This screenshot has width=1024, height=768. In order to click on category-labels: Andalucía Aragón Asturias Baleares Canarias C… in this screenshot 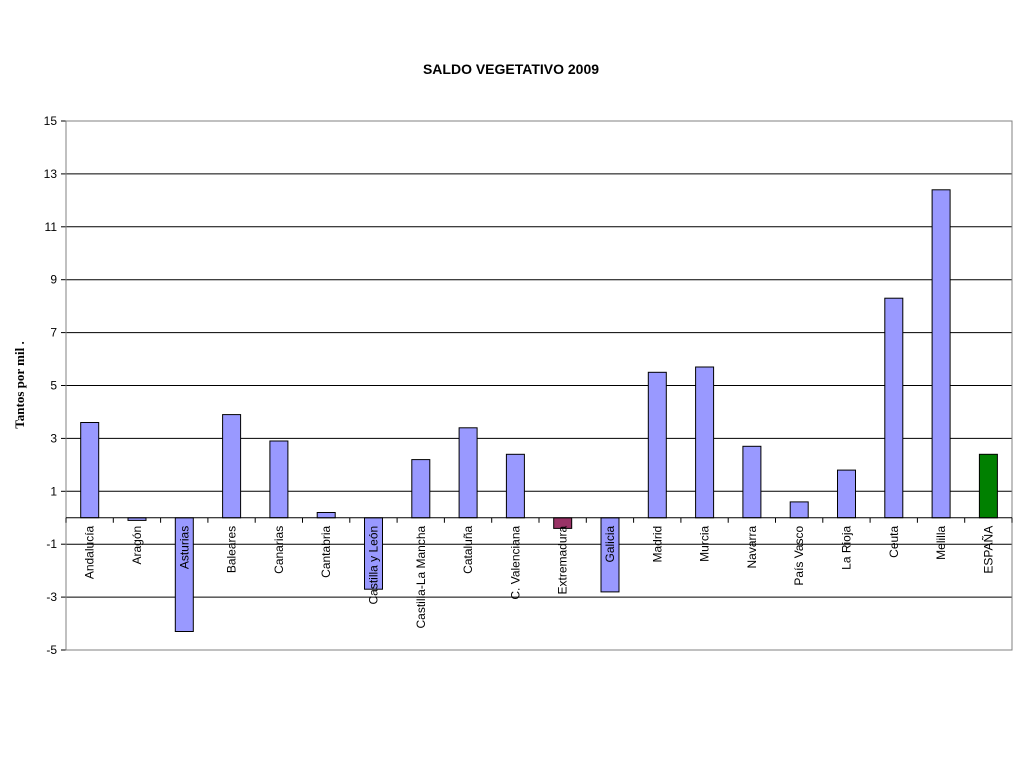, I will do `click(539, 576)`.